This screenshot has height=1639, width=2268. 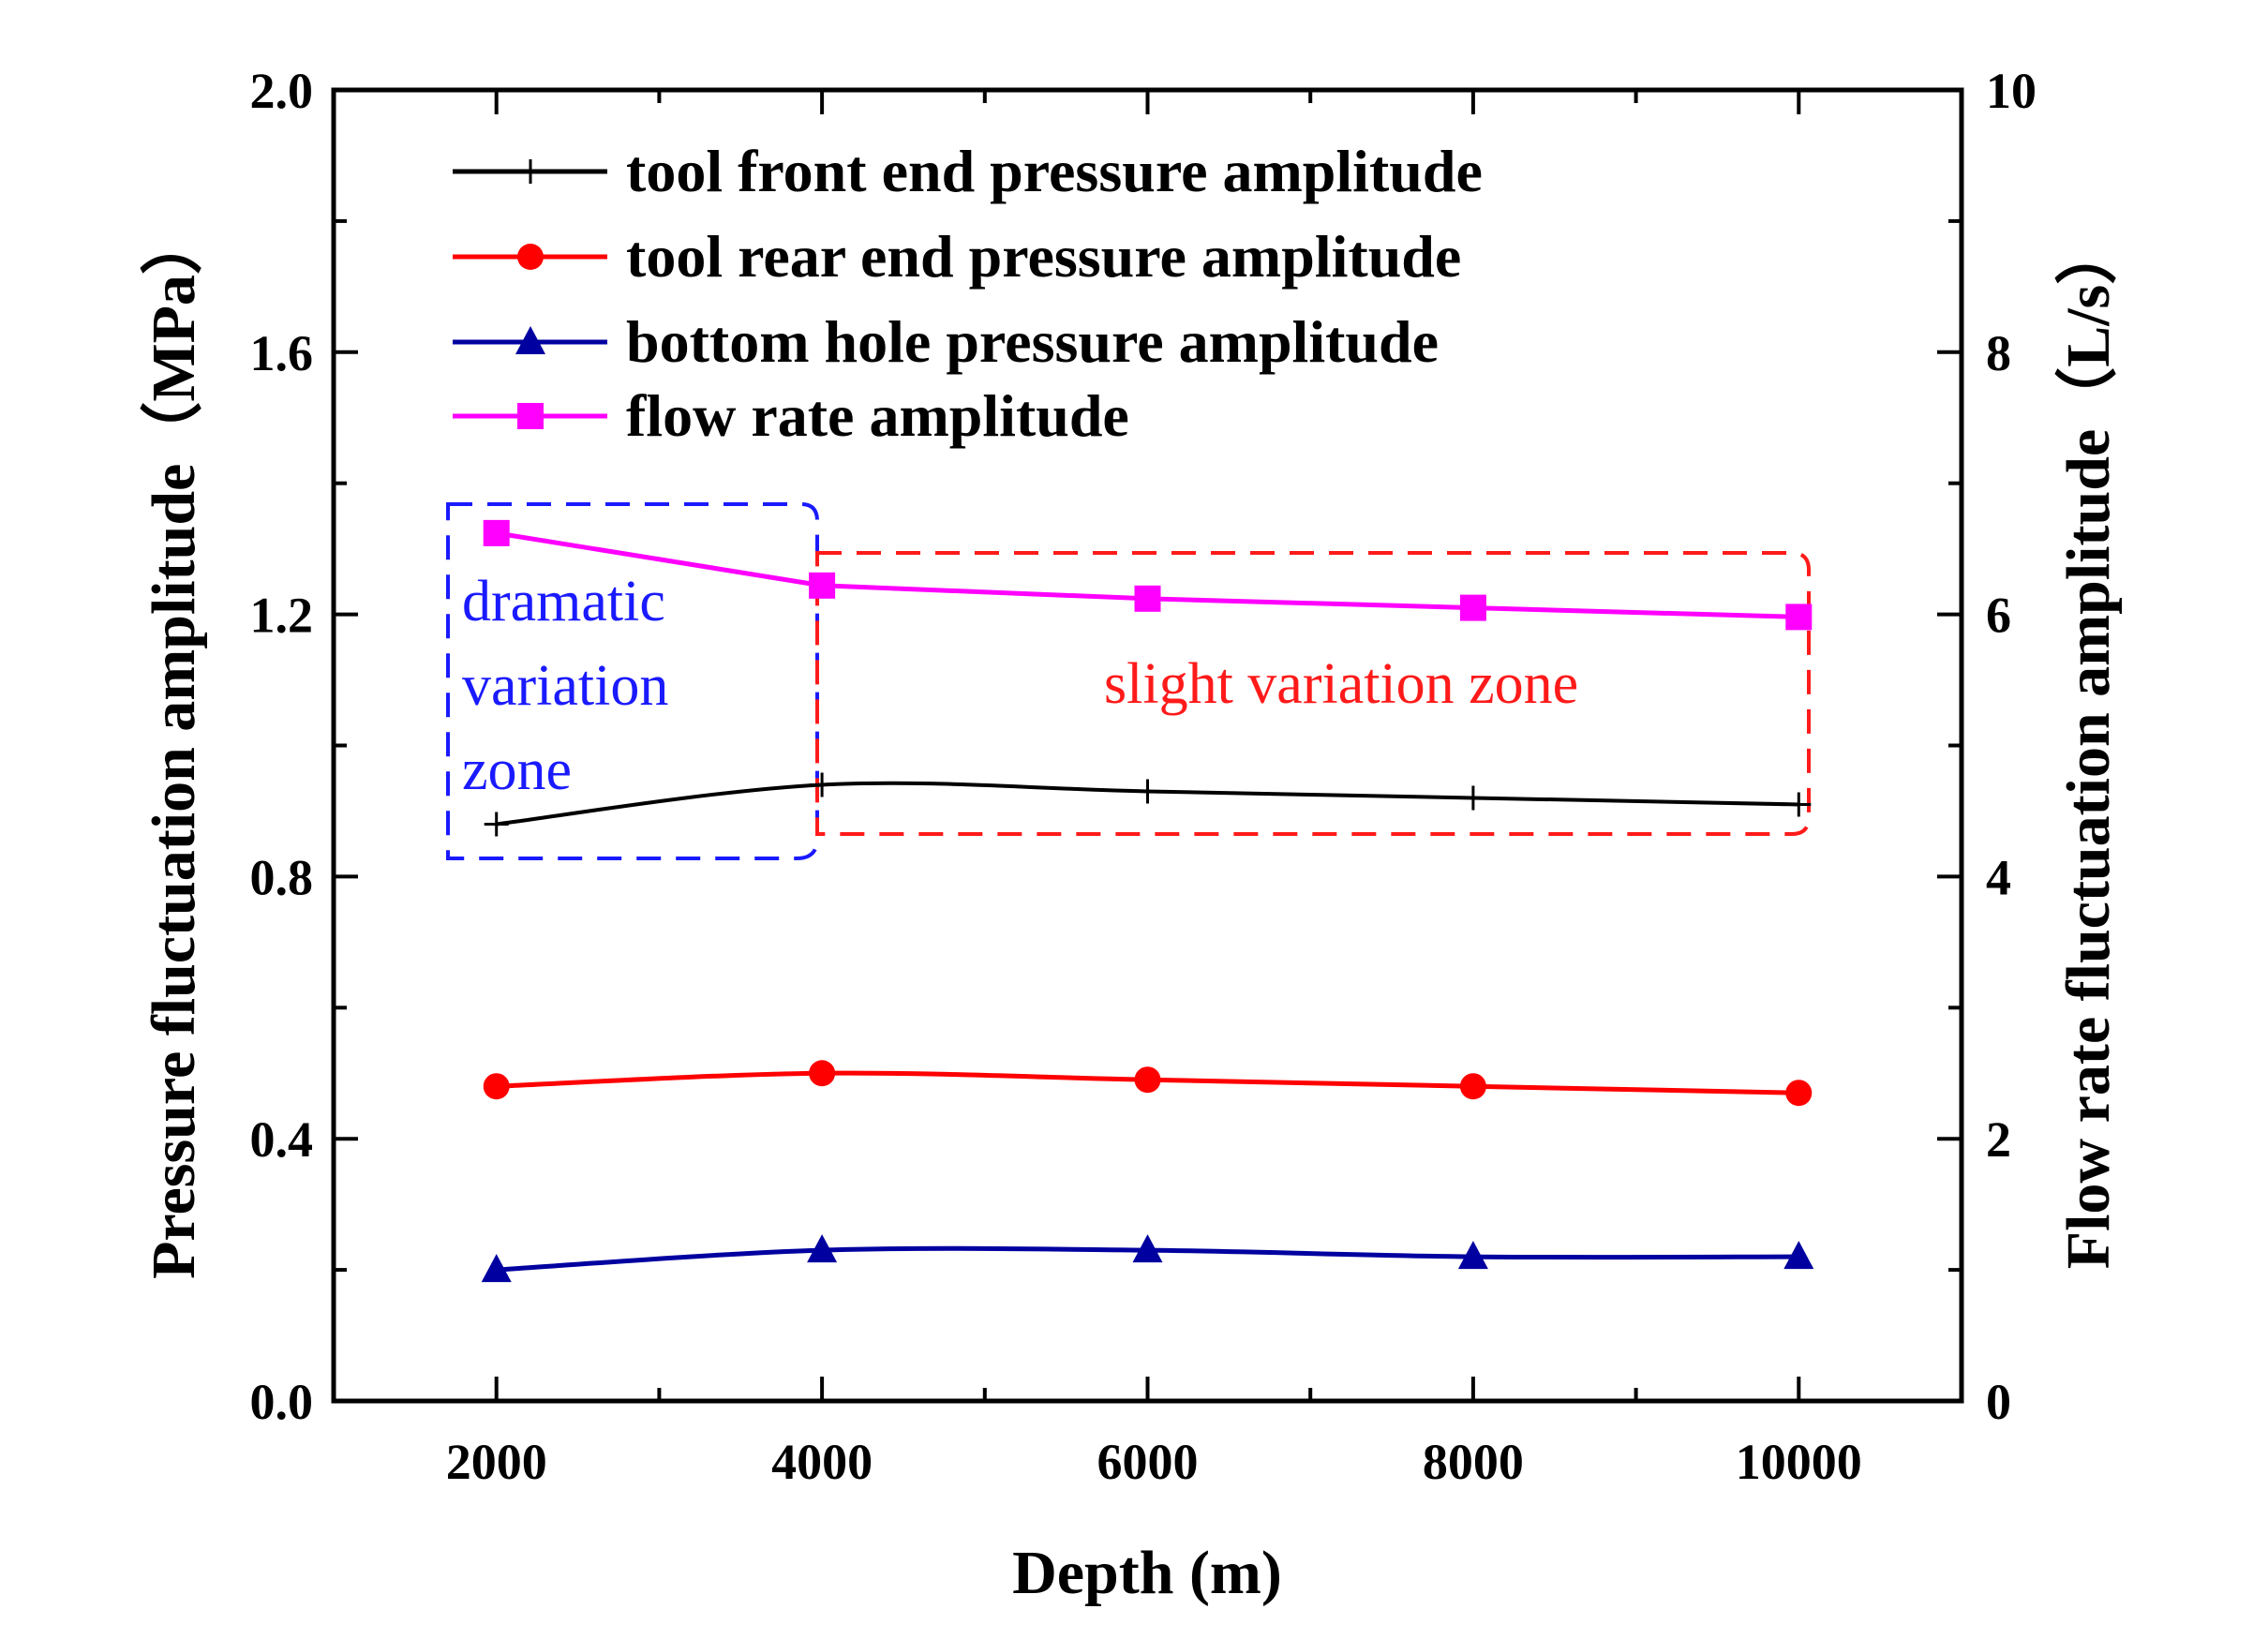 I want to click on legend-entry: tool front end pressure amplitude, so click(x=968, y=171).